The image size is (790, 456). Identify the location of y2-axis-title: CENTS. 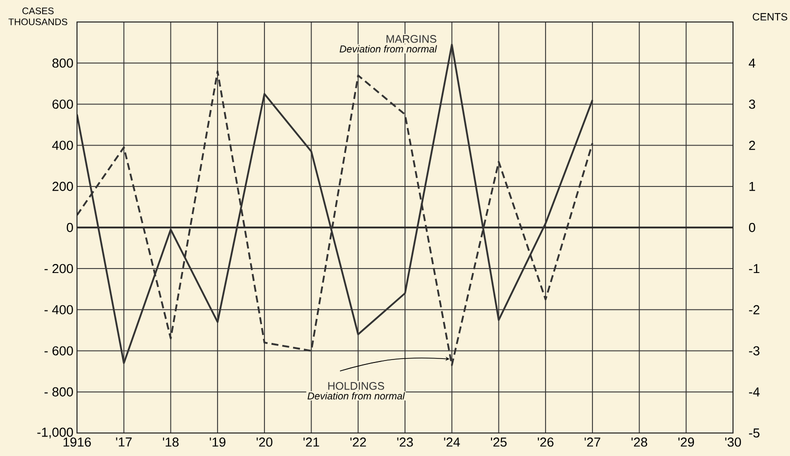
(770, 16).